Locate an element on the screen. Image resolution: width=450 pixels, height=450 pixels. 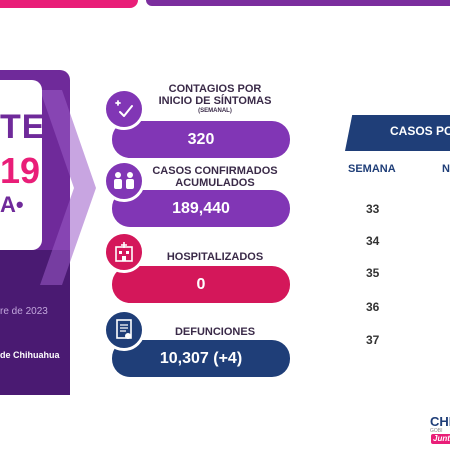
contagios-value: 320 is located at coordinates (201, 139).